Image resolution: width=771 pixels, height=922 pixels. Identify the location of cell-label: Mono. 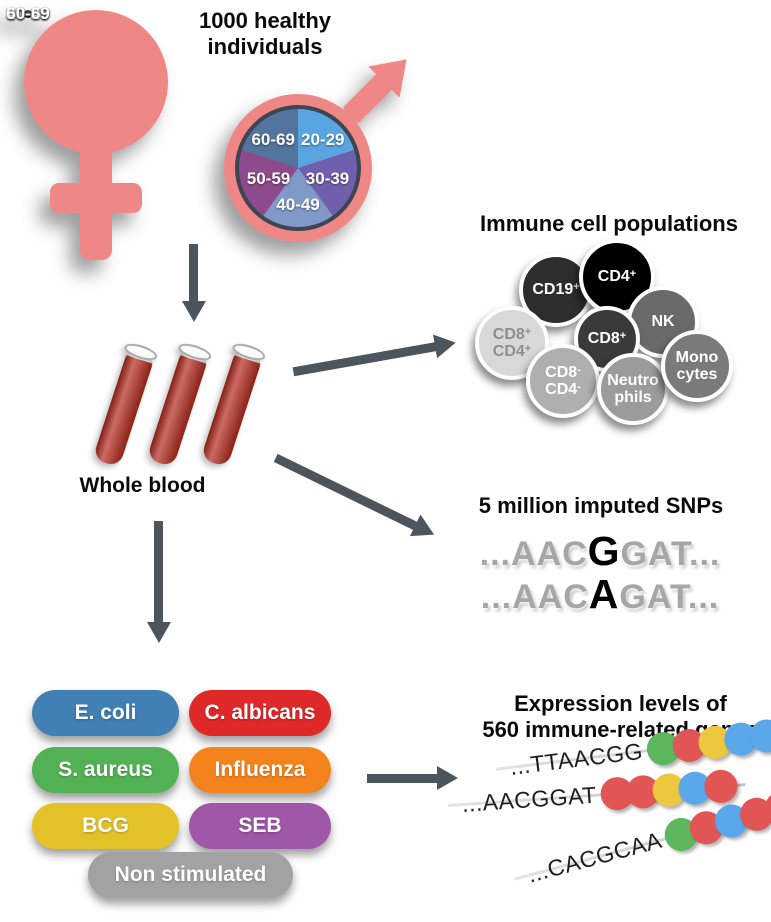
(697, 357).